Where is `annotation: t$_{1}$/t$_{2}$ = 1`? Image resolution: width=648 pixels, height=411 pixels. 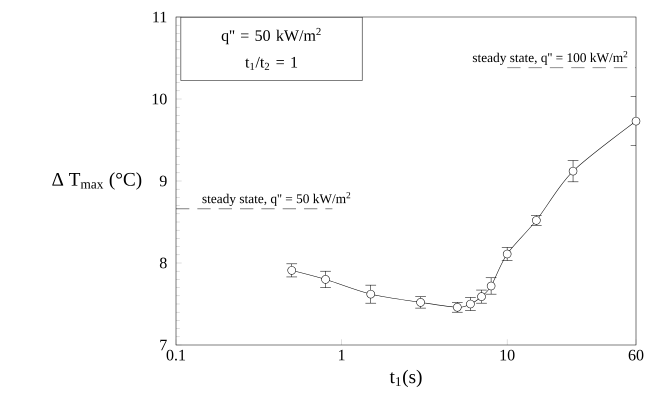
annotation: t$_{1}$/t$_{2}$ = 1 is located at coordinates (271, 63).